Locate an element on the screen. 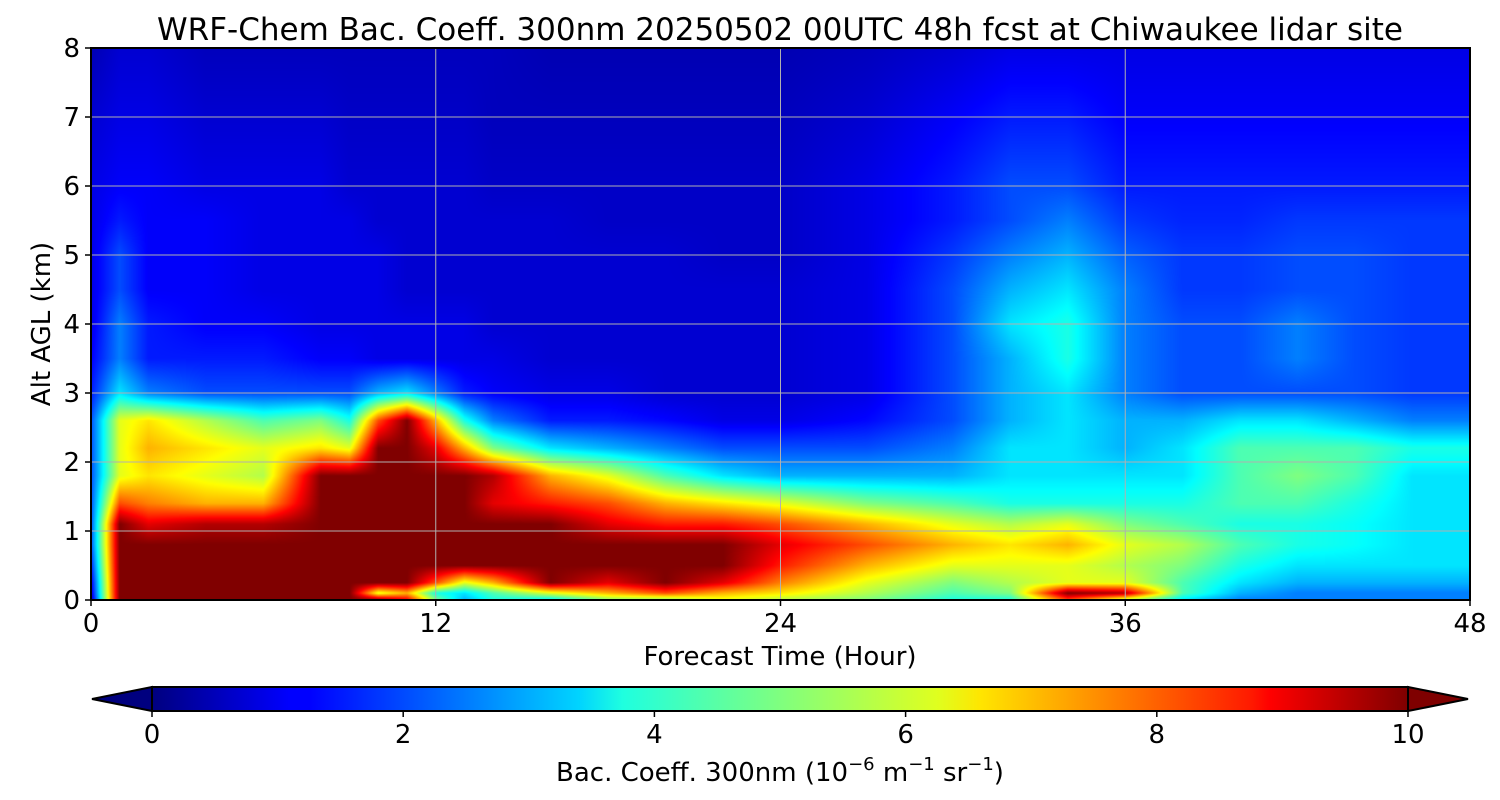 The height and width of the screenshot is (800, 1500). y-tick-label: 0 is located at coordinates (71, 601).